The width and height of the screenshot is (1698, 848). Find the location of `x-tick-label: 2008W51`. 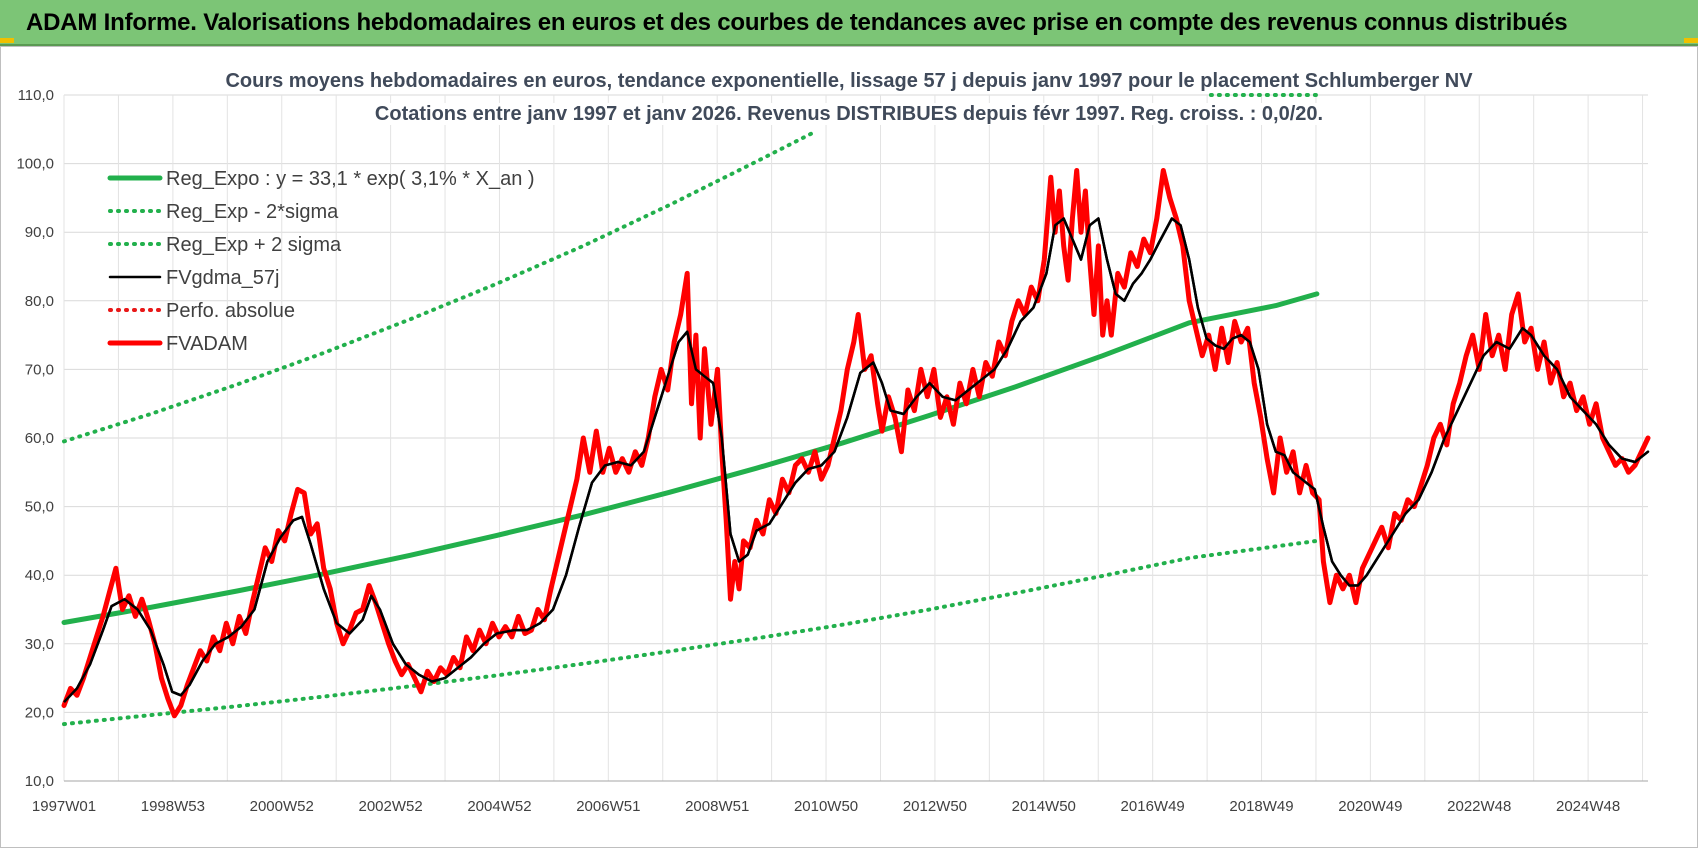

x-tick-label: 2008W51 is located at coordinates (717, 806).